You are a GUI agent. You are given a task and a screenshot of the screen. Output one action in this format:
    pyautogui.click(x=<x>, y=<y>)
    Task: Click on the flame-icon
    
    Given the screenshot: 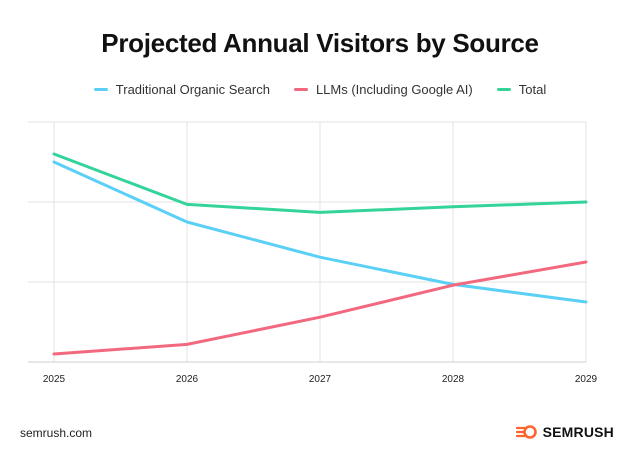 What is the action you would take?
    pyautogui.click(x=526, y=432)
    